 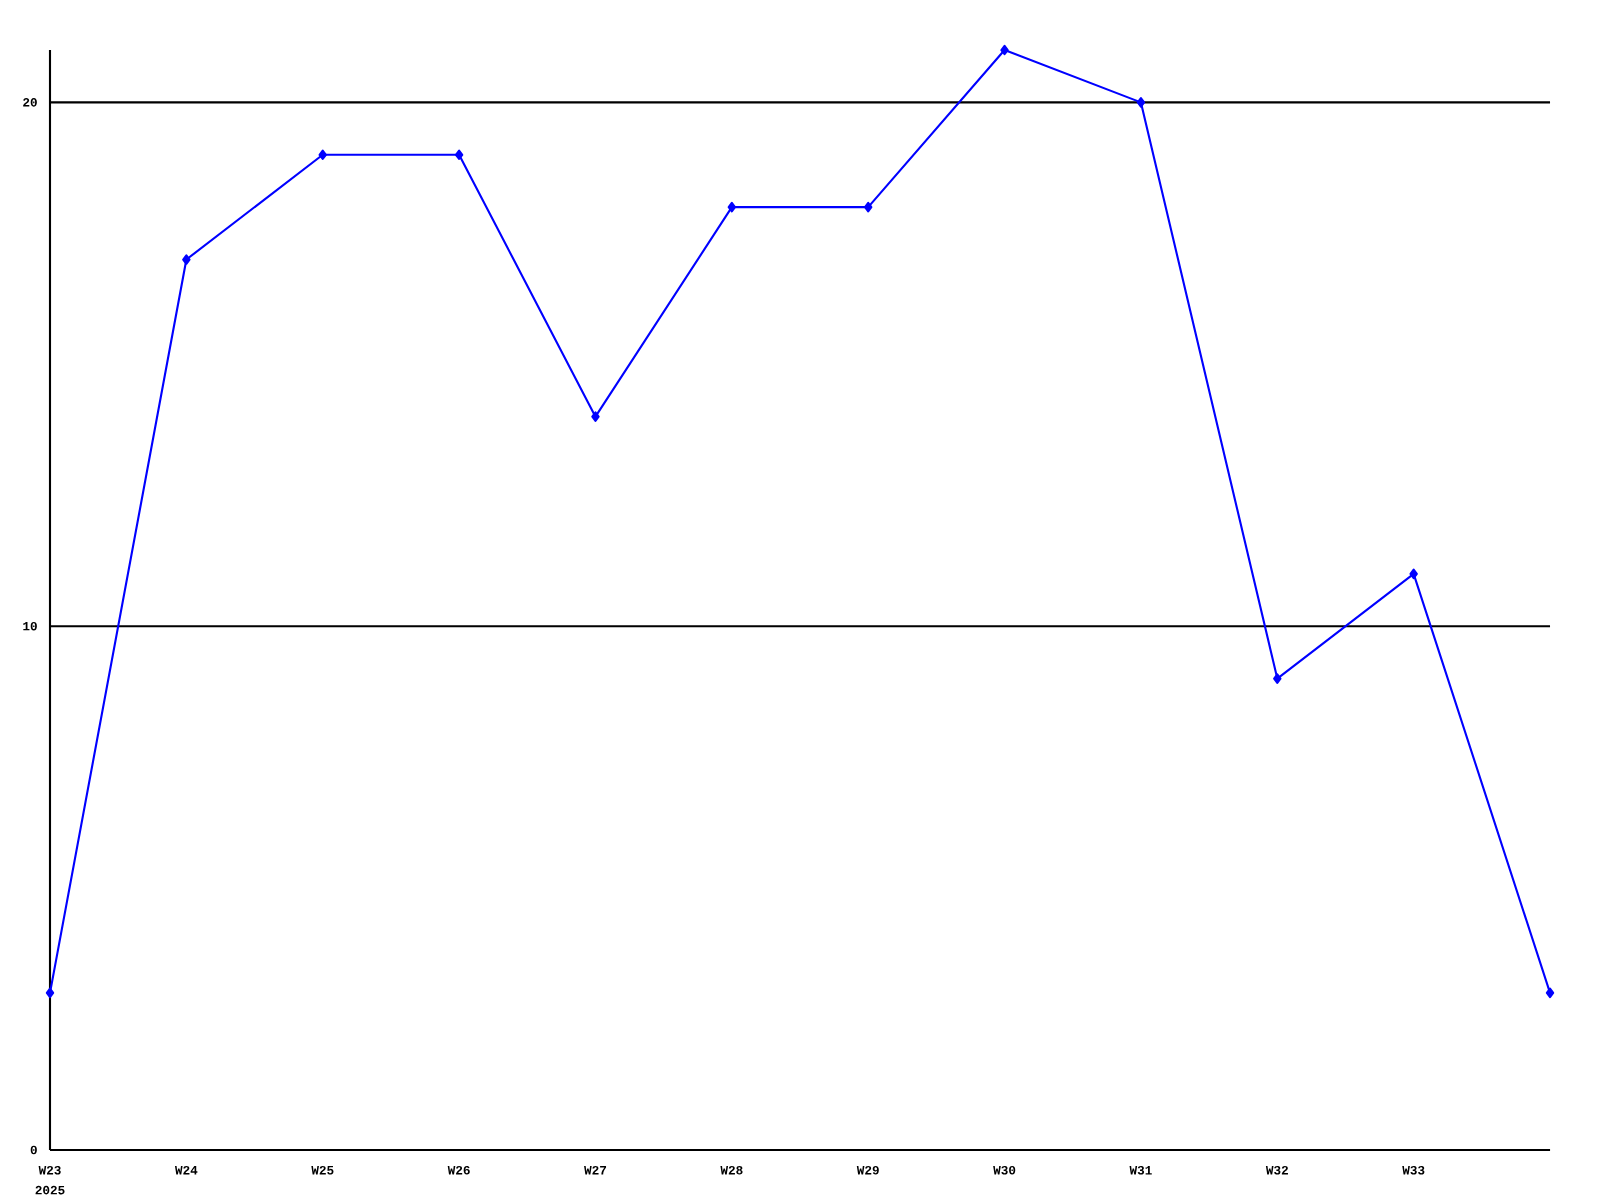 I want to click on x-tick-label: W26, so click(x=458, y=1170).